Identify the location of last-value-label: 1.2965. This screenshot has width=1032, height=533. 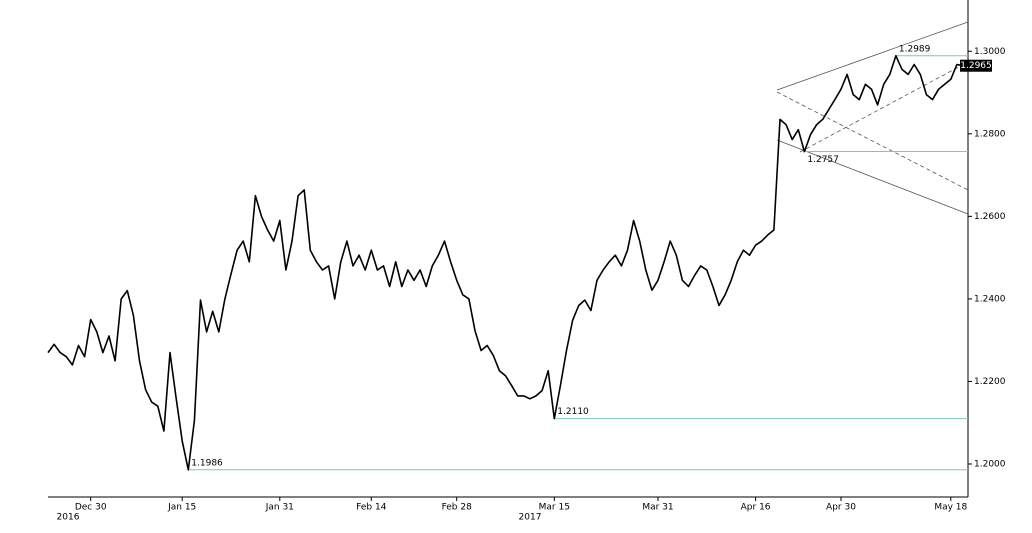
(976, 66).